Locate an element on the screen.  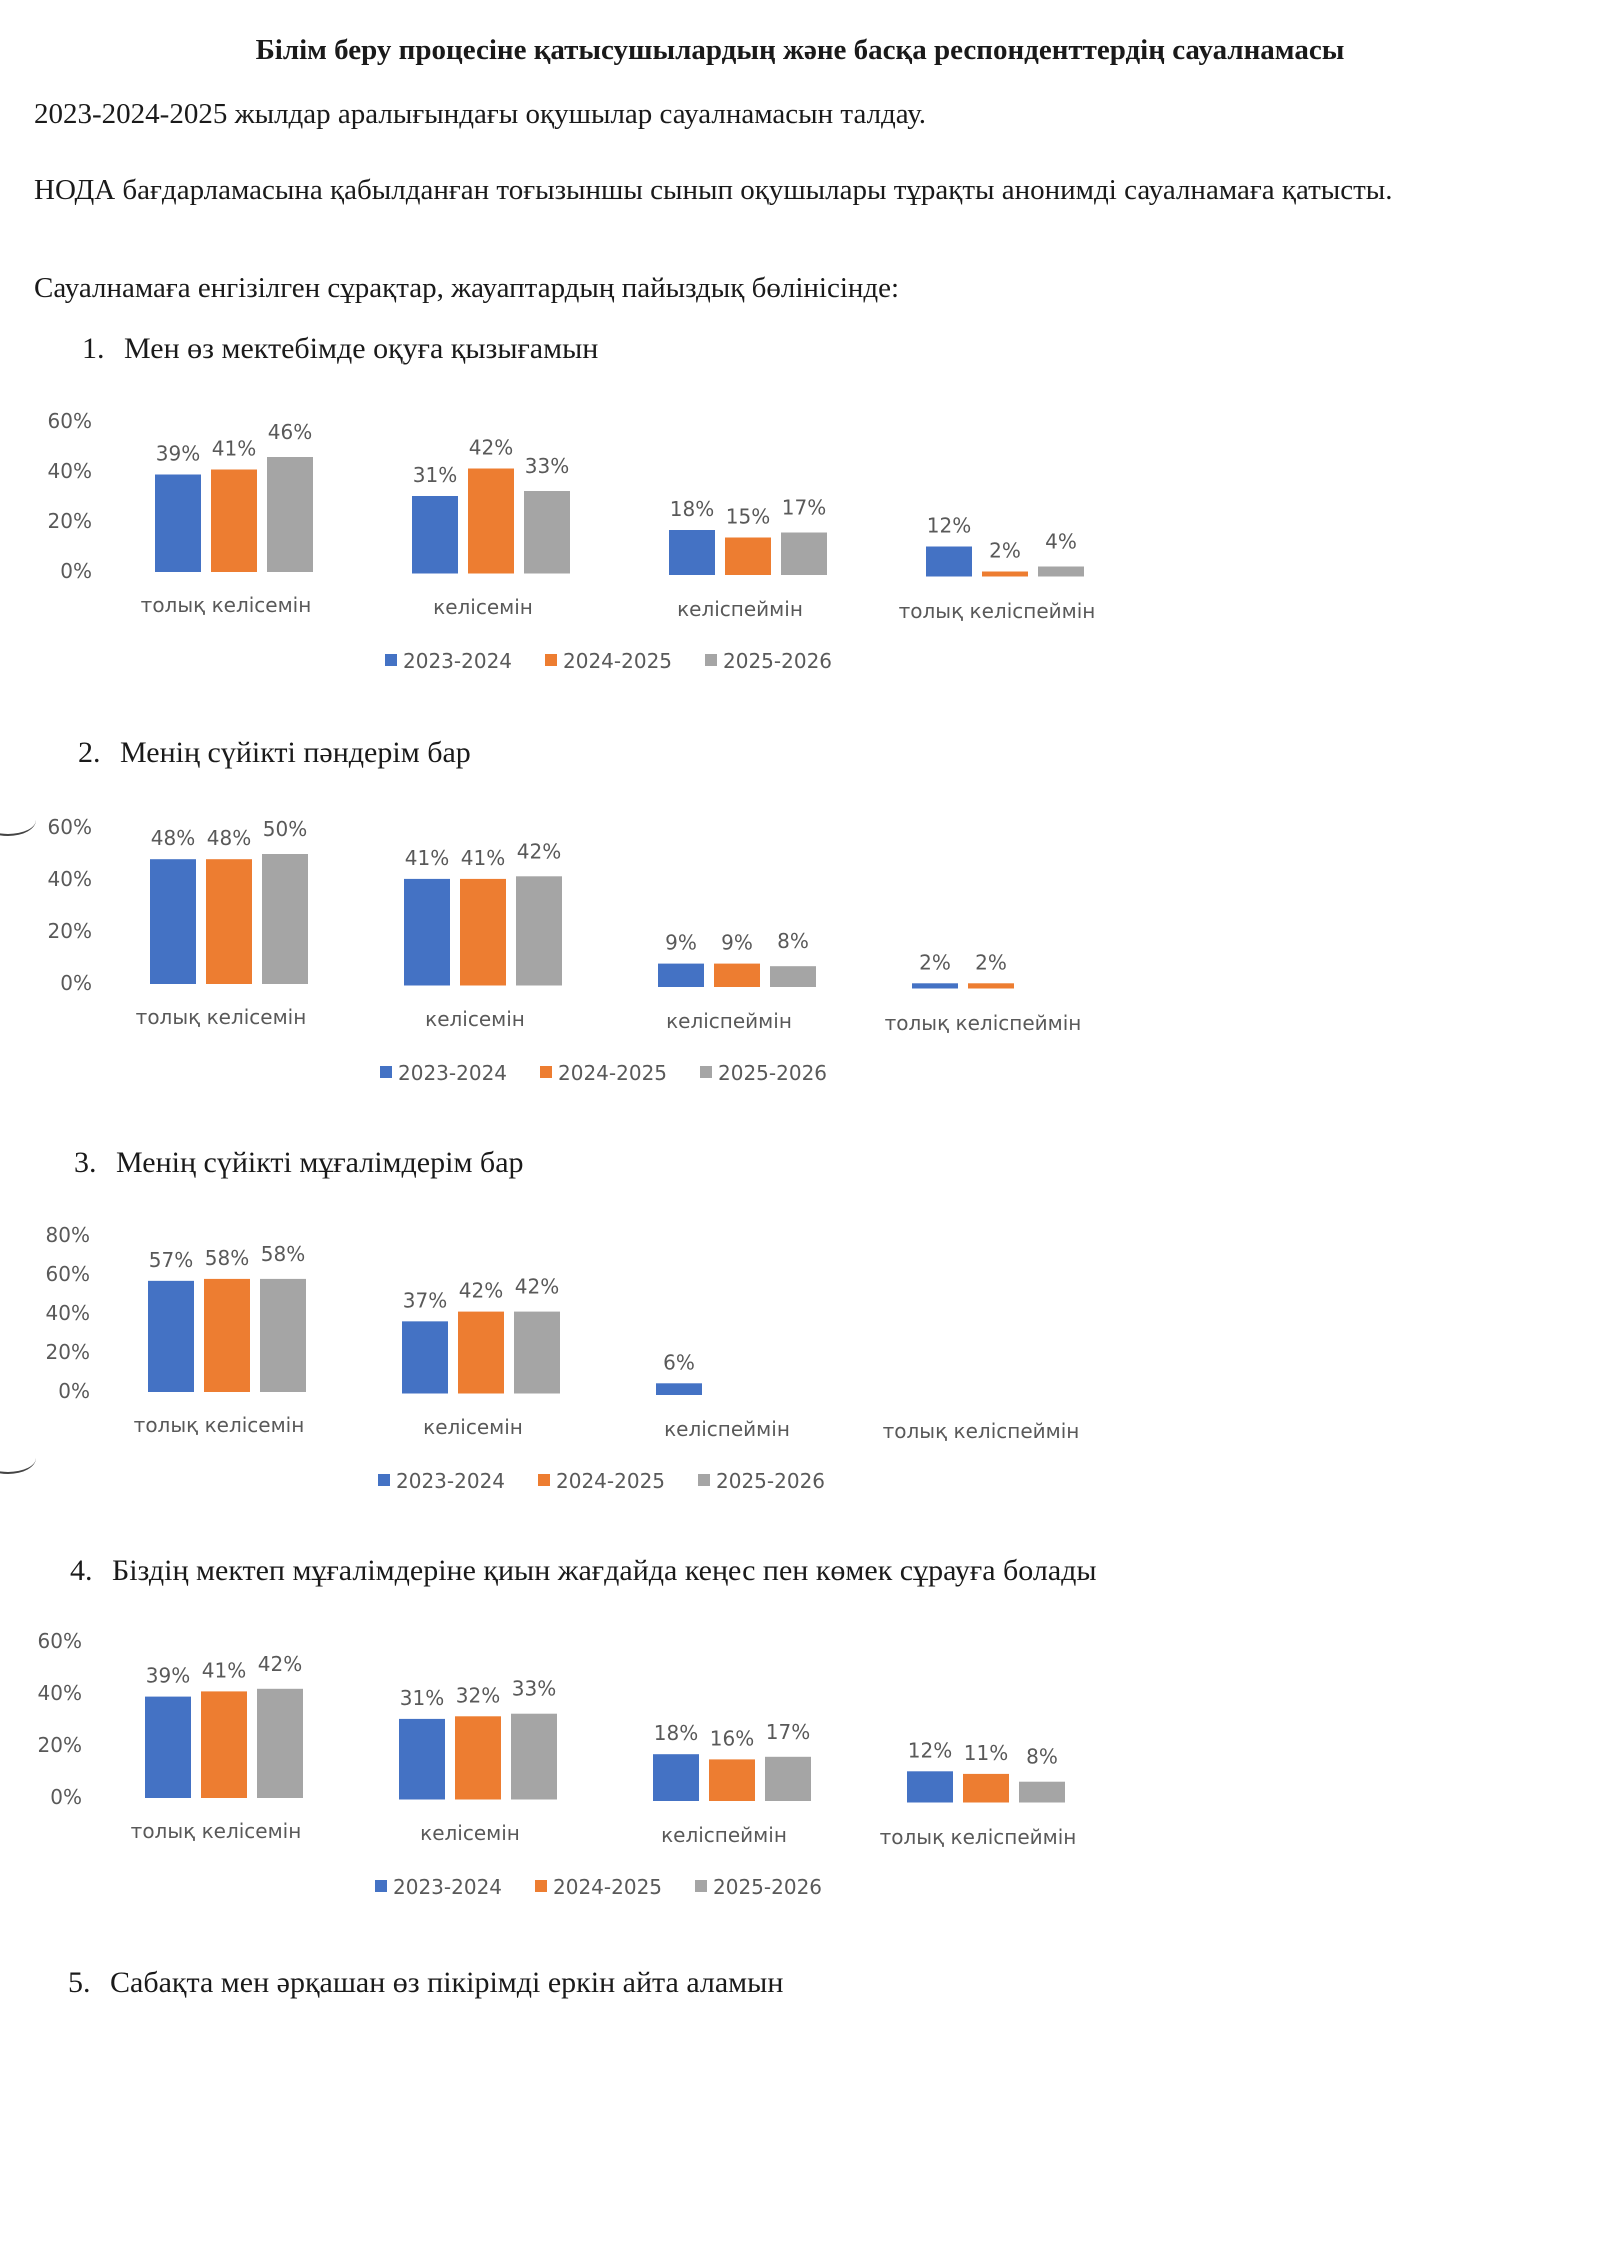
category-label: толық келісемін is located at coordinates (216, 1831).